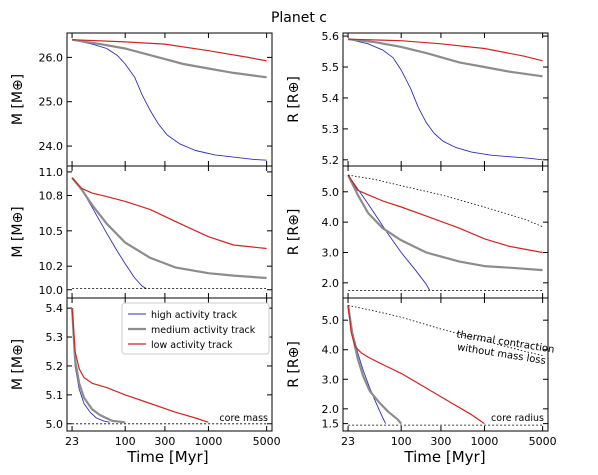  Describe the element at coordinates (517, 418) in the screenshot. I see `annotation-core-radius: core radius` at that location.